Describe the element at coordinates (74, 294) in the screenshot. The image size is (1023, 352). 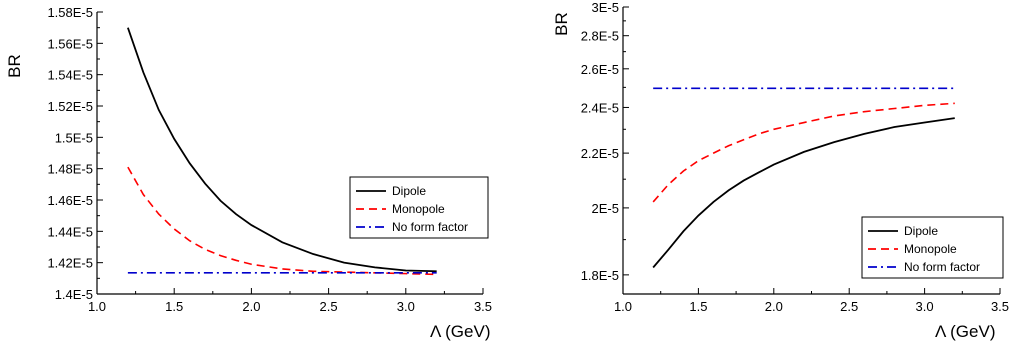
I see `y-tick-label: 1.4E-5` at that location.